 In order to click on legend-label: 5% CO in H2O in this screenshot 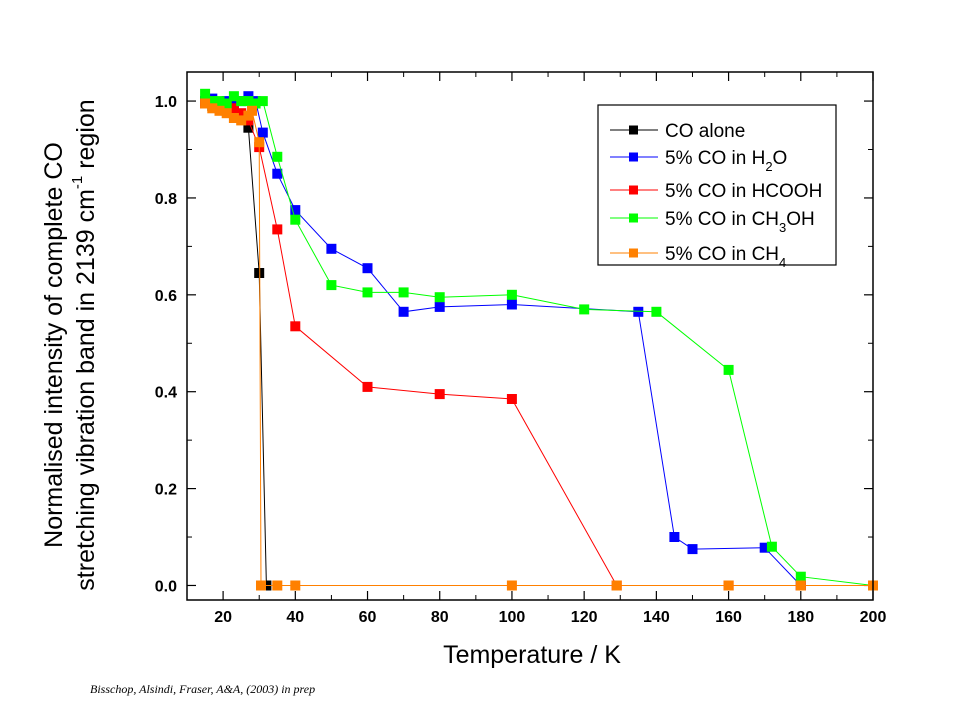, I will do `click(726, 161)`.